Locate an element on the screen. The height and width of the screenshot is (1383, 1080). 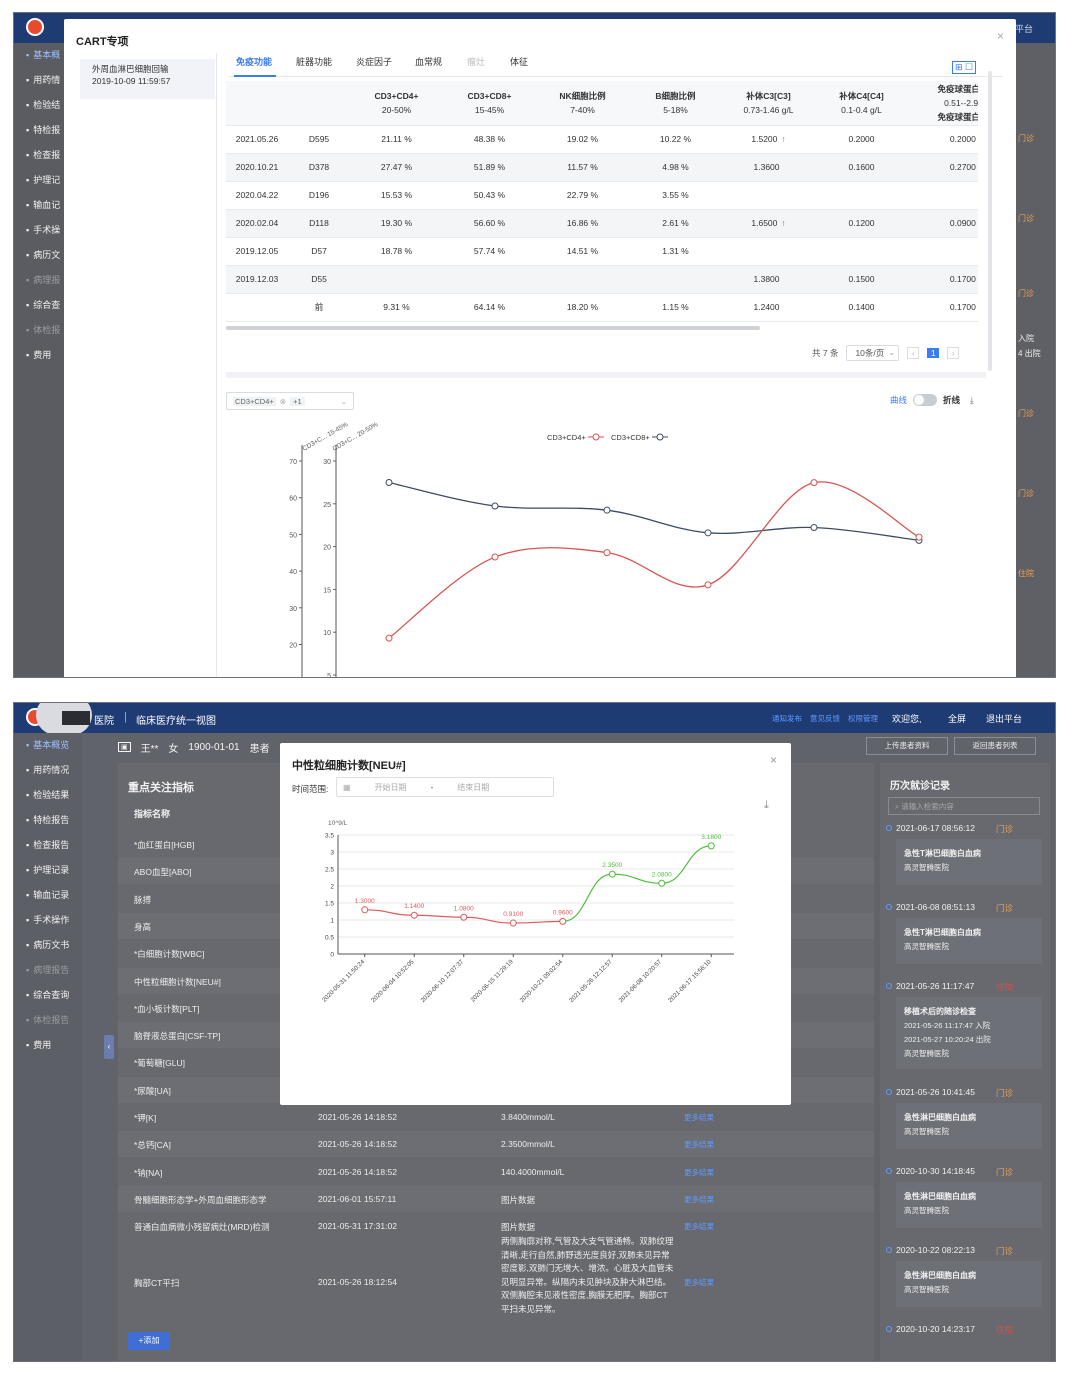
top-link-2: 权限管理 is located at coordinates (863, 718).